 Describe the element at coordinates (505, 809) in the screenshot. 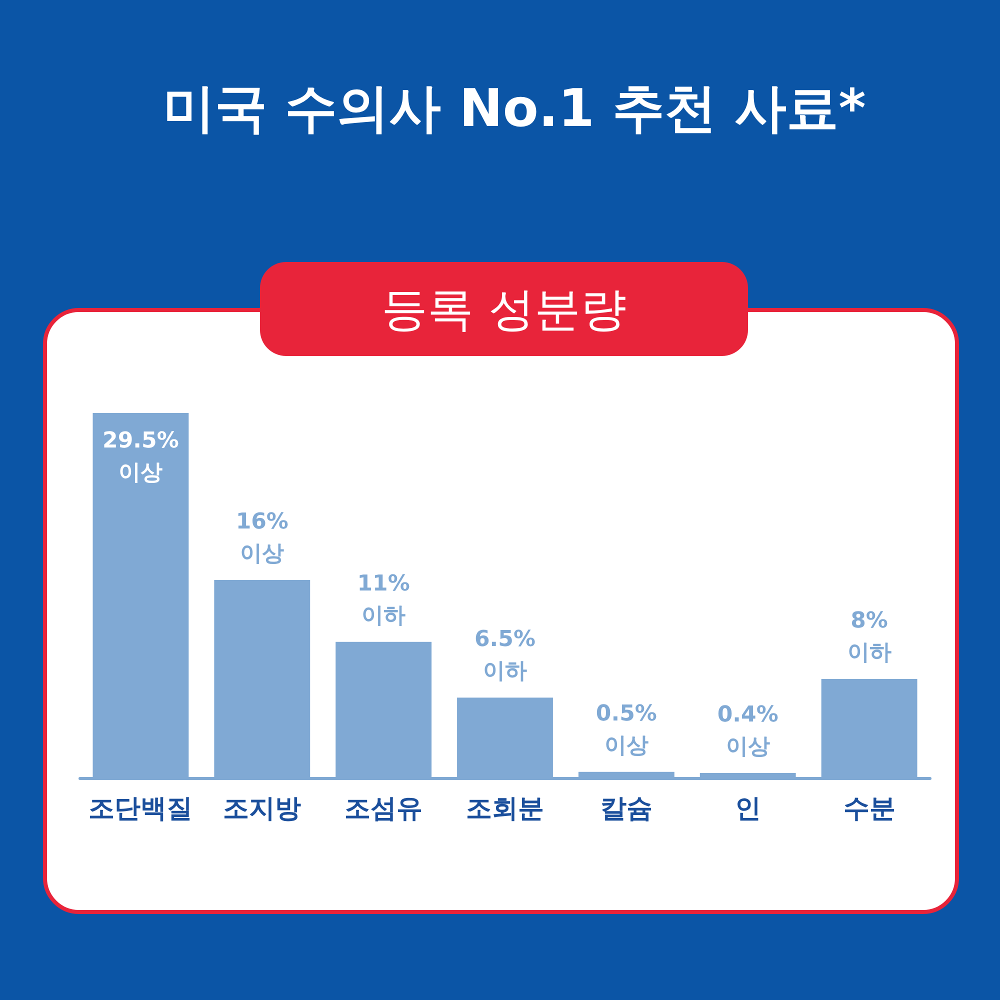

I see `x-tick-label: 조회분` at that location.